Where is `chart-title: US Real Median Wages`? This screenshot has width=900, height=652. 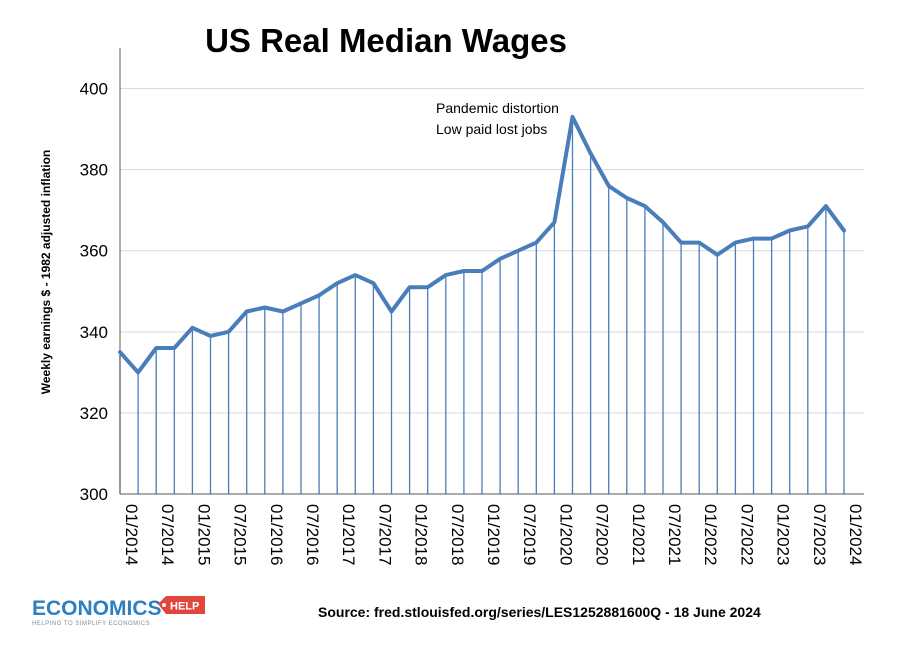
chart-title: US Real Median Wages is located at coordinates (386, 40).